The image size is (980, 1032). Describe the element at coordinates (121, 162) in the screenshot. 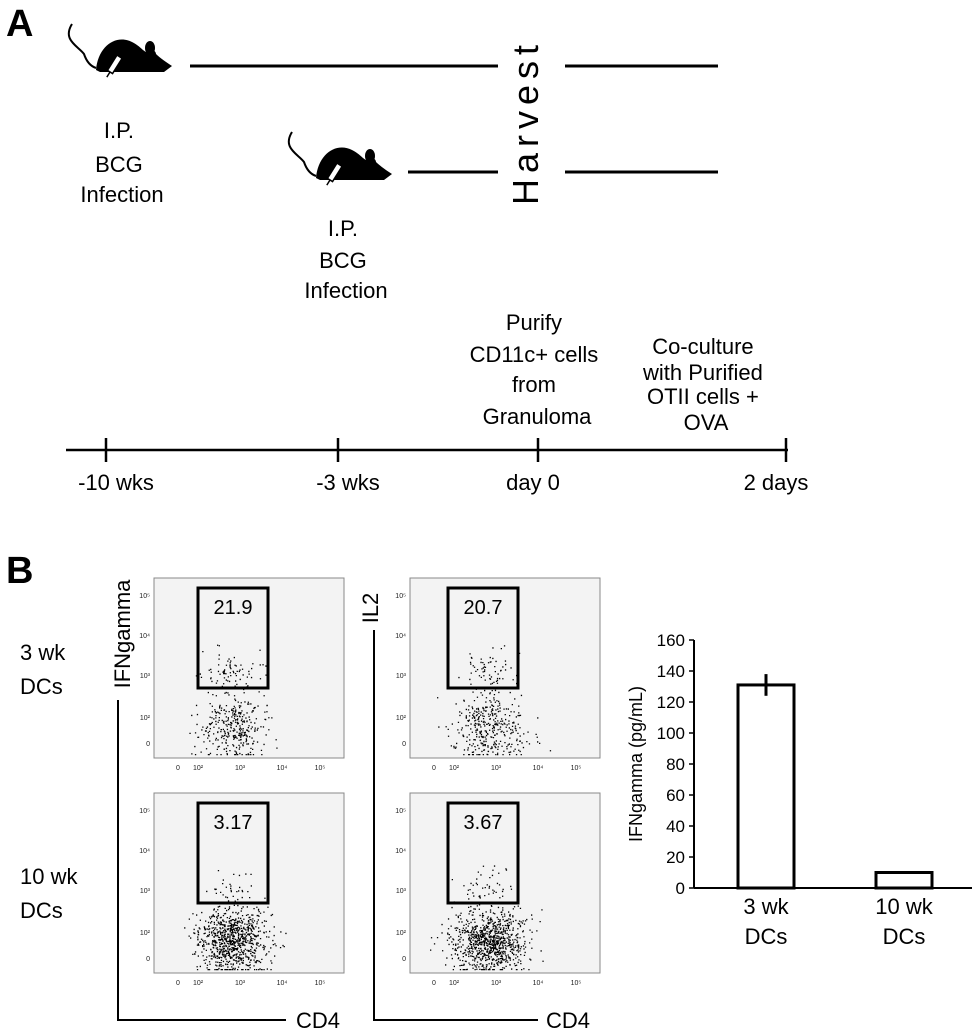

I see `infection-label-1: I.P. BCG Infection` at that location.